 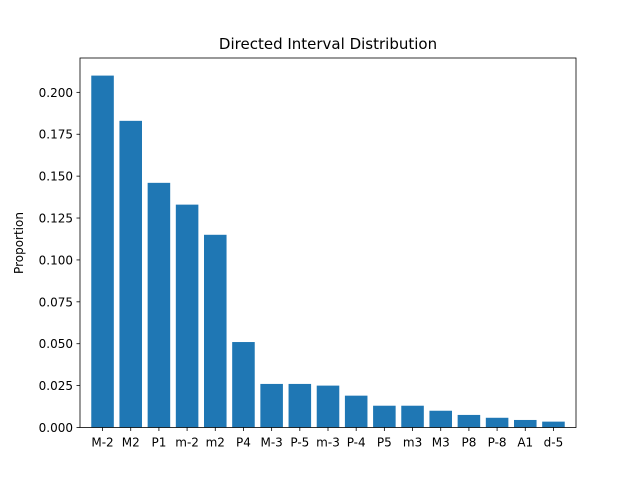 What do you see at coordinates (102, 443) in the screenshot?
I see `x-tick-label: M-2` at bounding box center [102, 443].